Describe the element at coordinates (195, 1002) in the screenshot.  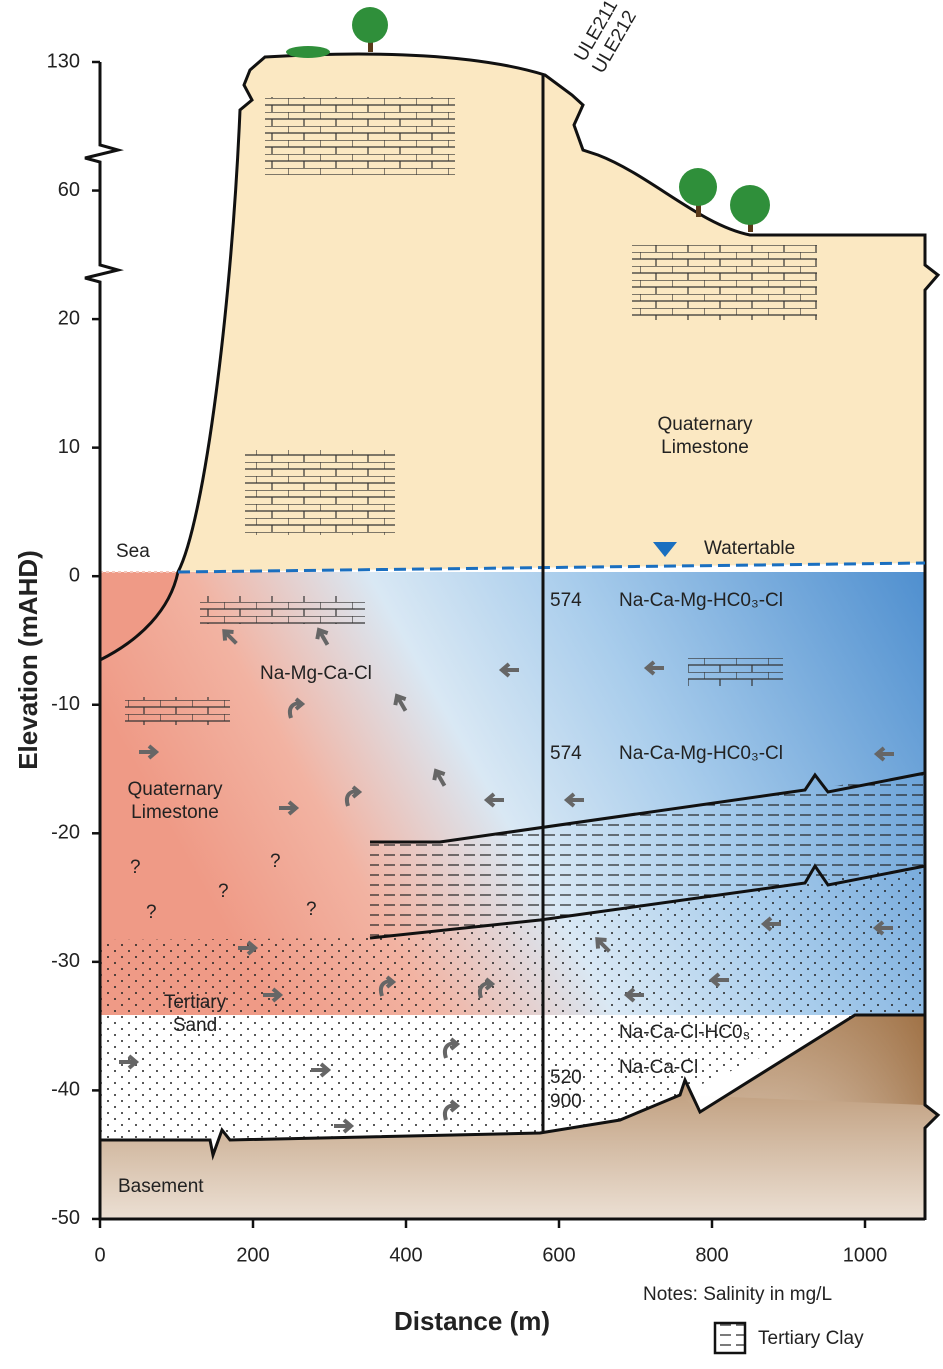
I see `label: Tertiary` at that location.